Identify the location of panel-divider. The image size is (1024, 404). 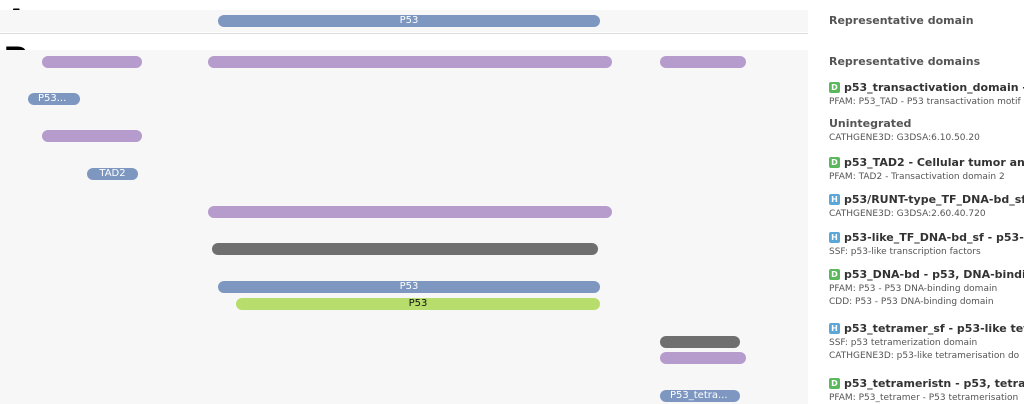
(404, 33).